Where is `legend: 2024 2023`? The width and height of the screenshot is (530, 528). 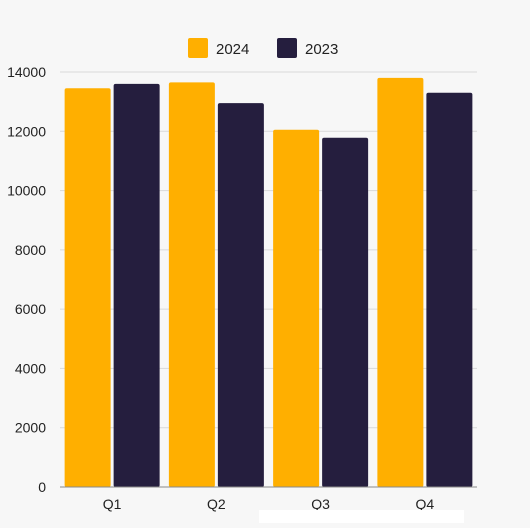
legend: 2024 2023 is located at coordinates (263, 48).